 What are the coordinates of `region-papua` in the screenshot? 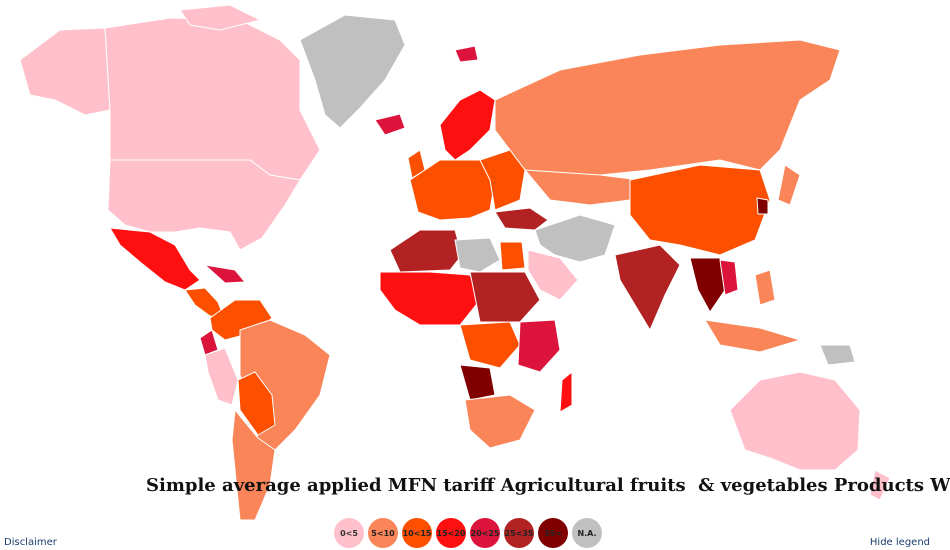 It's located at (837, 355).